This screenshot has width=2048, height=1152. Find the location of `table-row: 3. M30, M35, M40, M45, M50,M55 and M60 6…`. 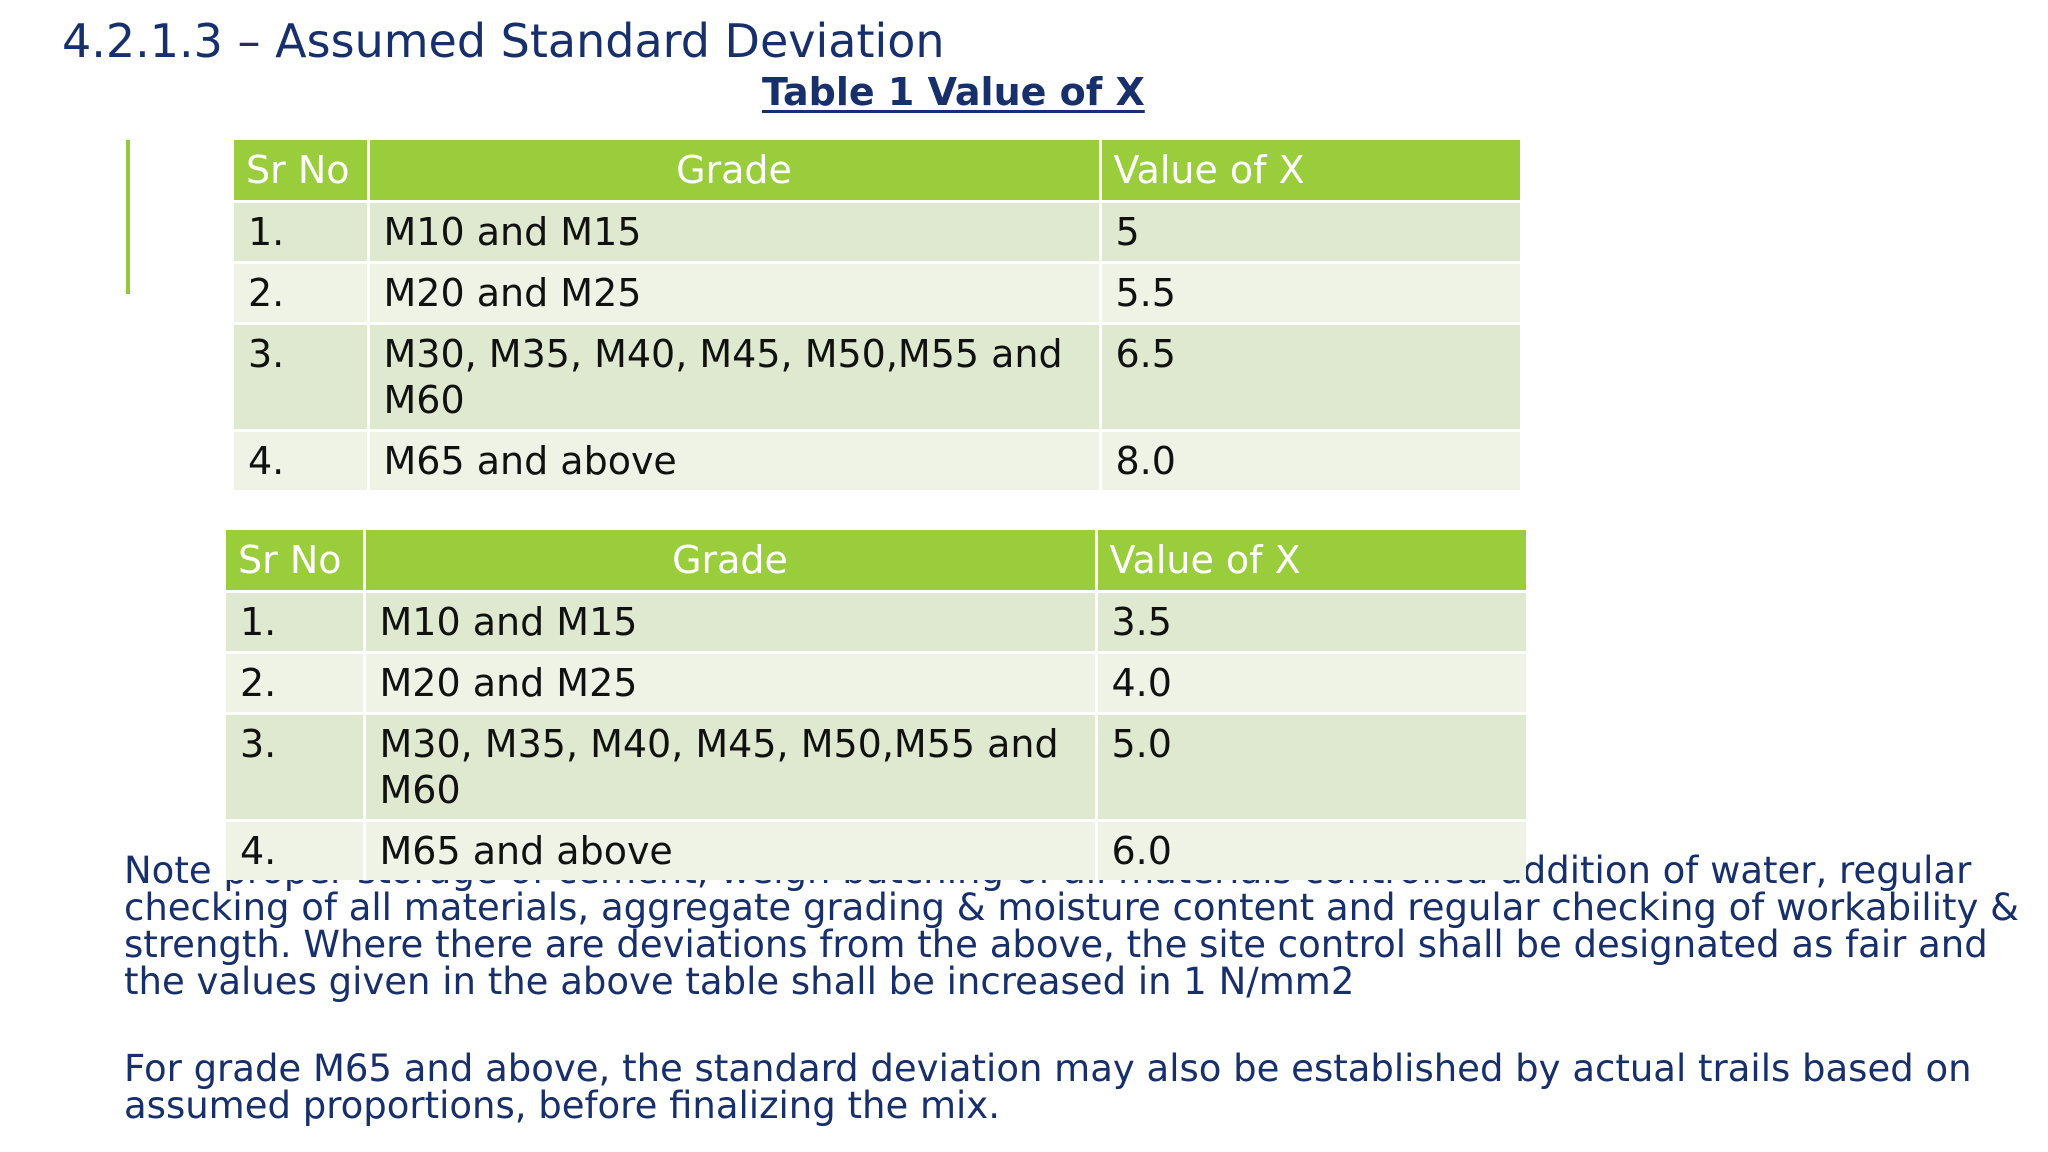

table-row: 3. M30, M35, M40, M45, M50,M55 and M60 6… is located at coordinates (877, 376).